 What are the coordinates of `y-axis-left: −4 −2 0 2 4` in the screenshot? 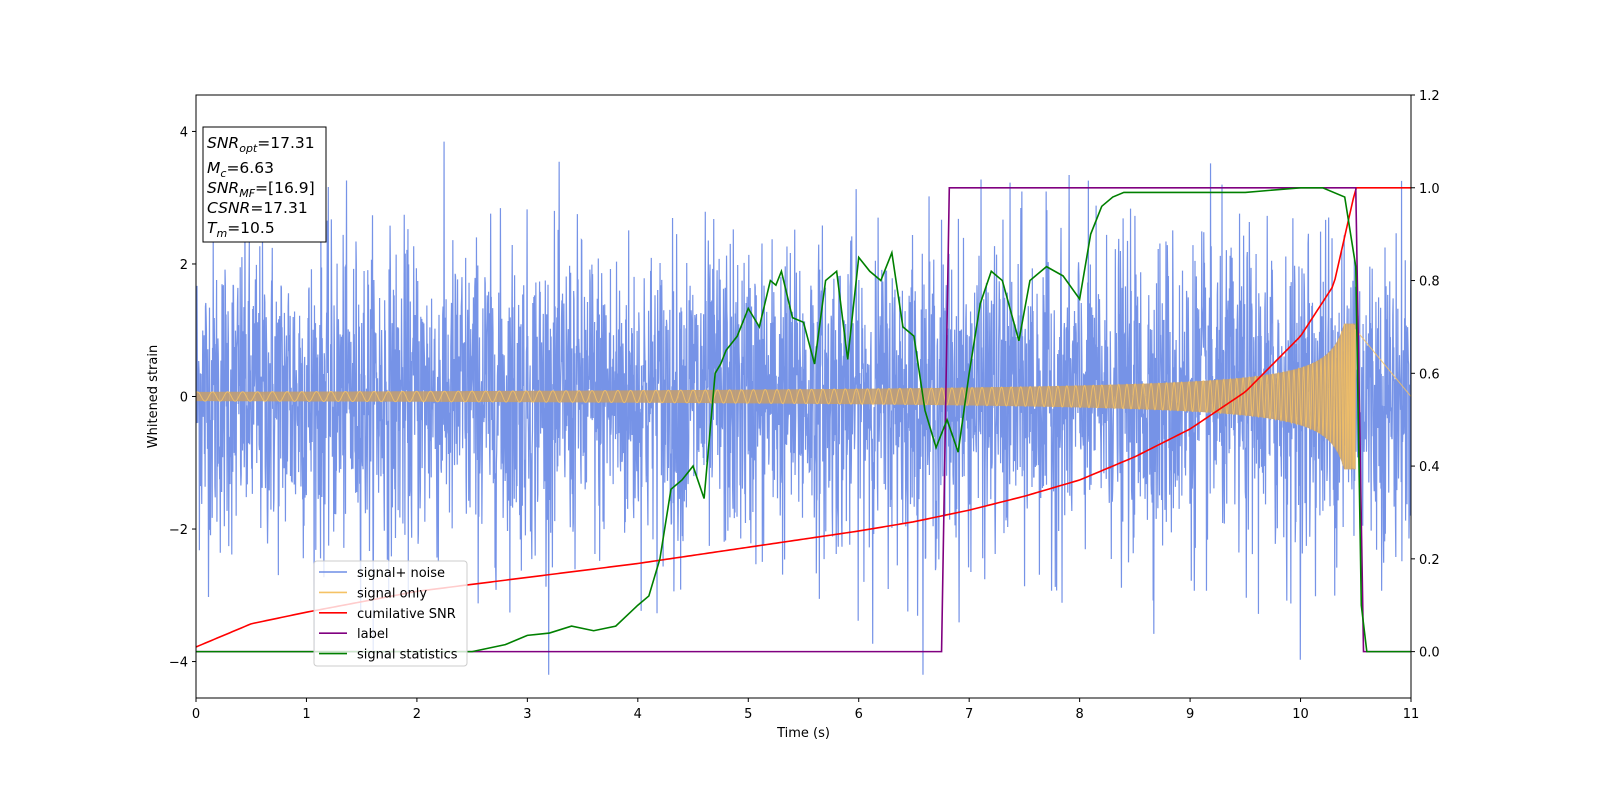 It's located at (182, 398).